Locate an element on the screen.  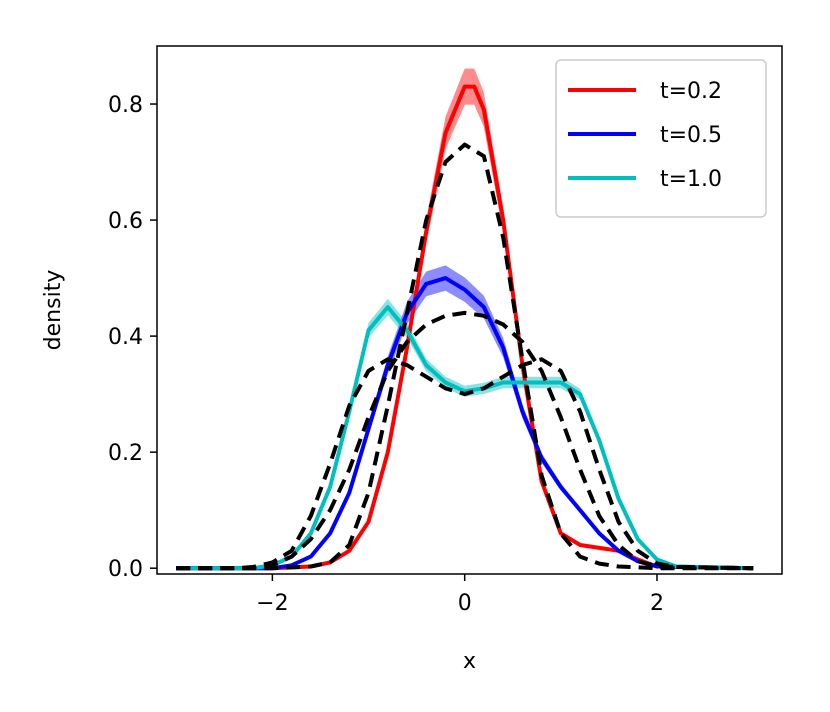
x-axis-ticks: −2 0 2 is located at coordinates (460, 595).